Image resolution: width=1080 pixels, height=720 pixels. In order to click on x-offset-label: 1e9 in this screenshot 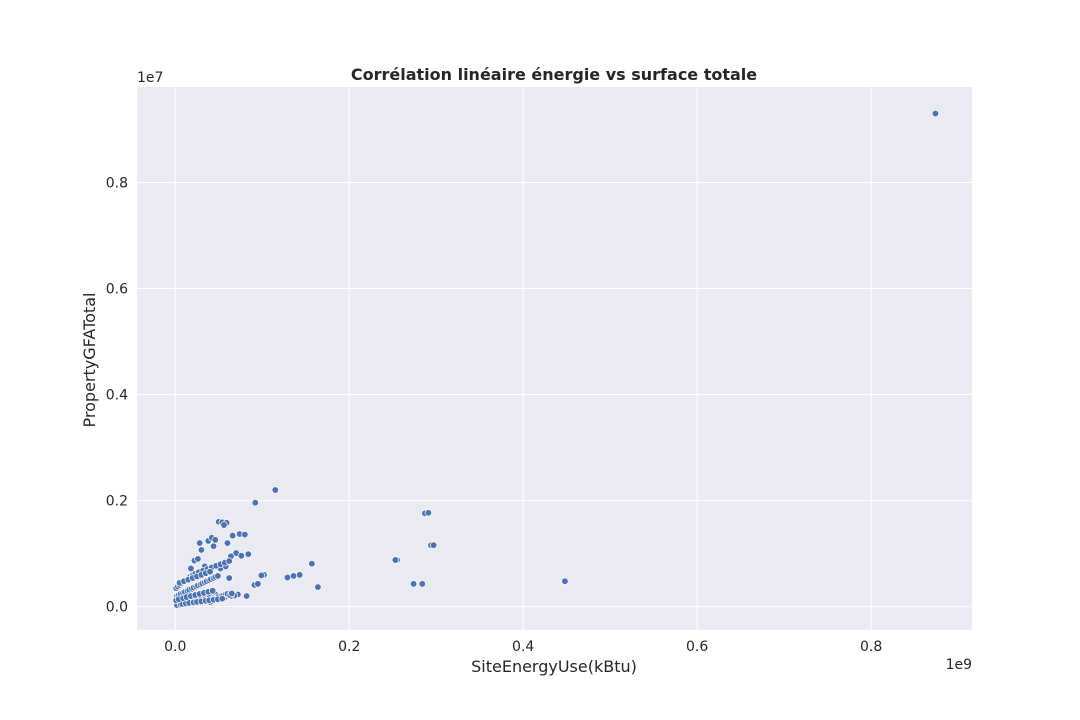, I will do `click(959, 665)`.